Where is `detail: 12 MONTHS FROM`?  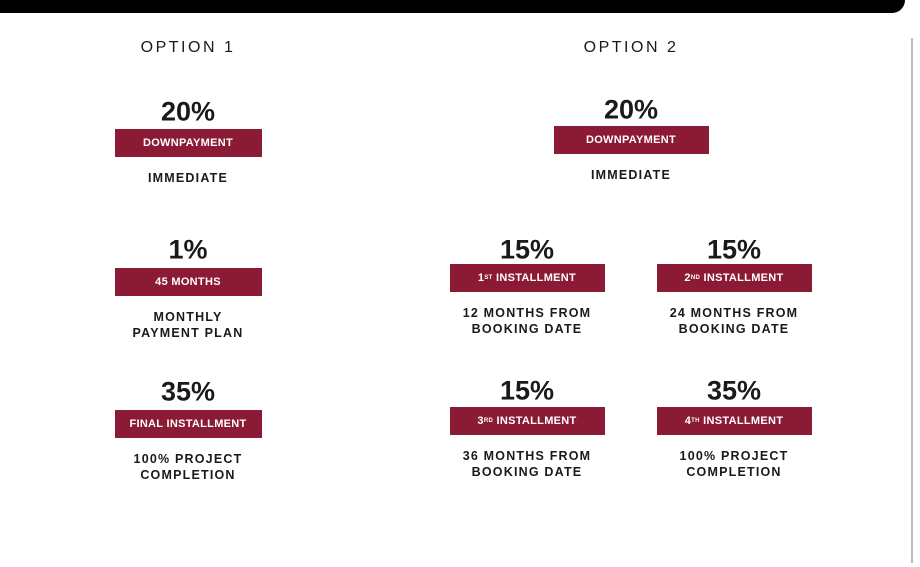
detail: 12 MONTHS FROM is located at coordinates (527, 313).